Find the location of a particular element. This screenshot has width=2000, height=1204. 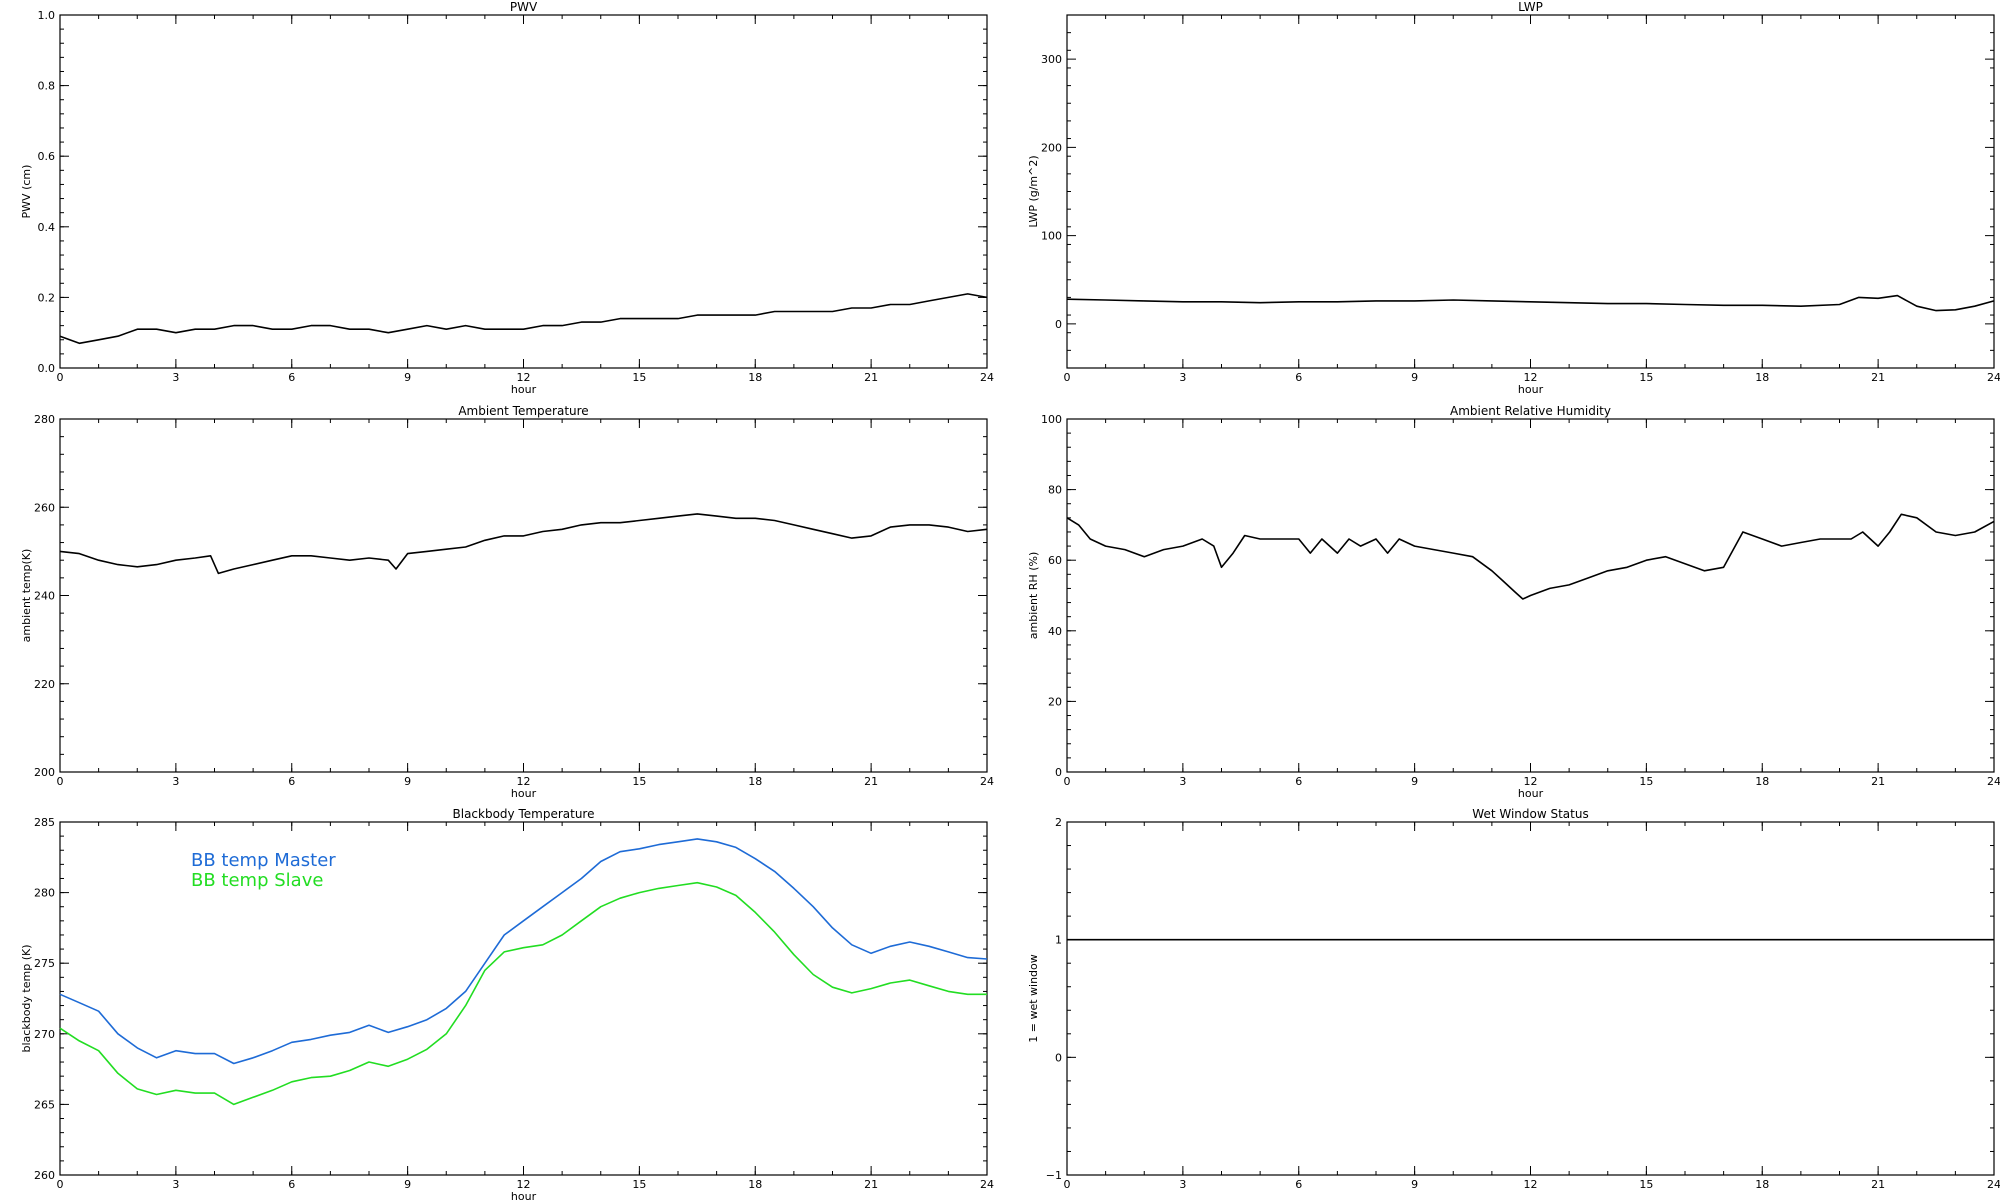

chart-title: LWP is located at coordinates (1530, 7).